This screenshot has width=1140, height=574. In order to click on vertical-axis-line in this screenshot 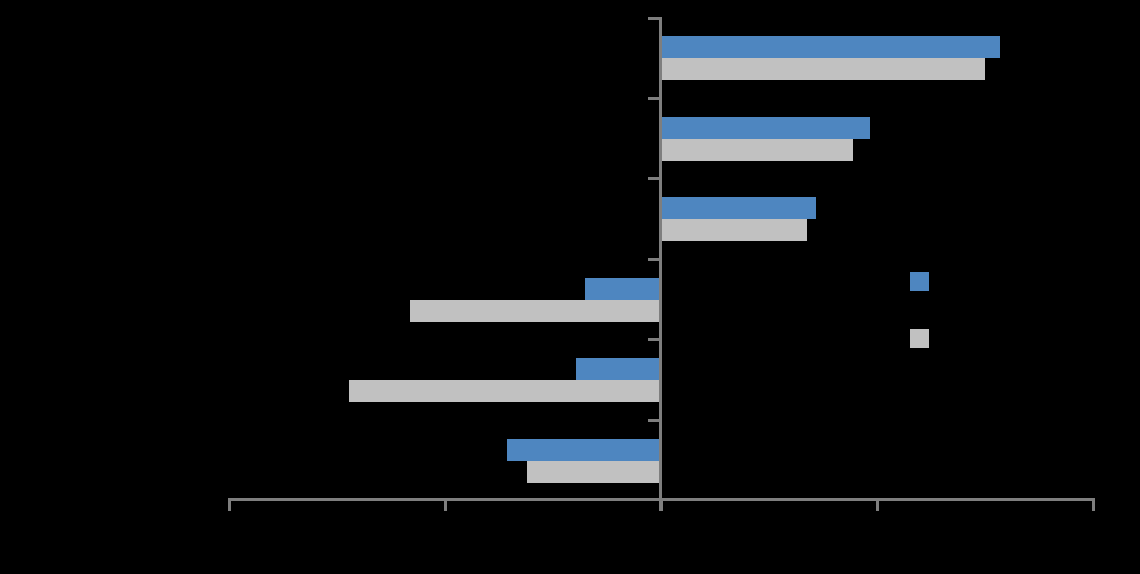, I will do `click(660, 264)`.